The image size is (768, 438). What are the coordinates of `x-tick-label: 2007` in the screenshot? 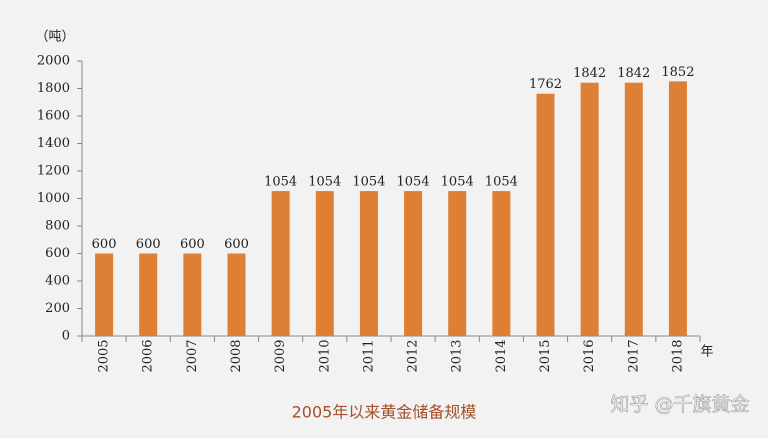 It's located at (192, 355).